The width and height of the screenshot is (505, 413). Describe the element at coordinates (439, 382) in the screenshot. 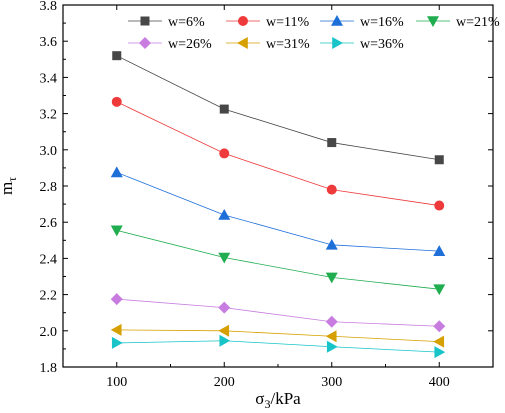

I see `x-tick-label: 400` at that location.